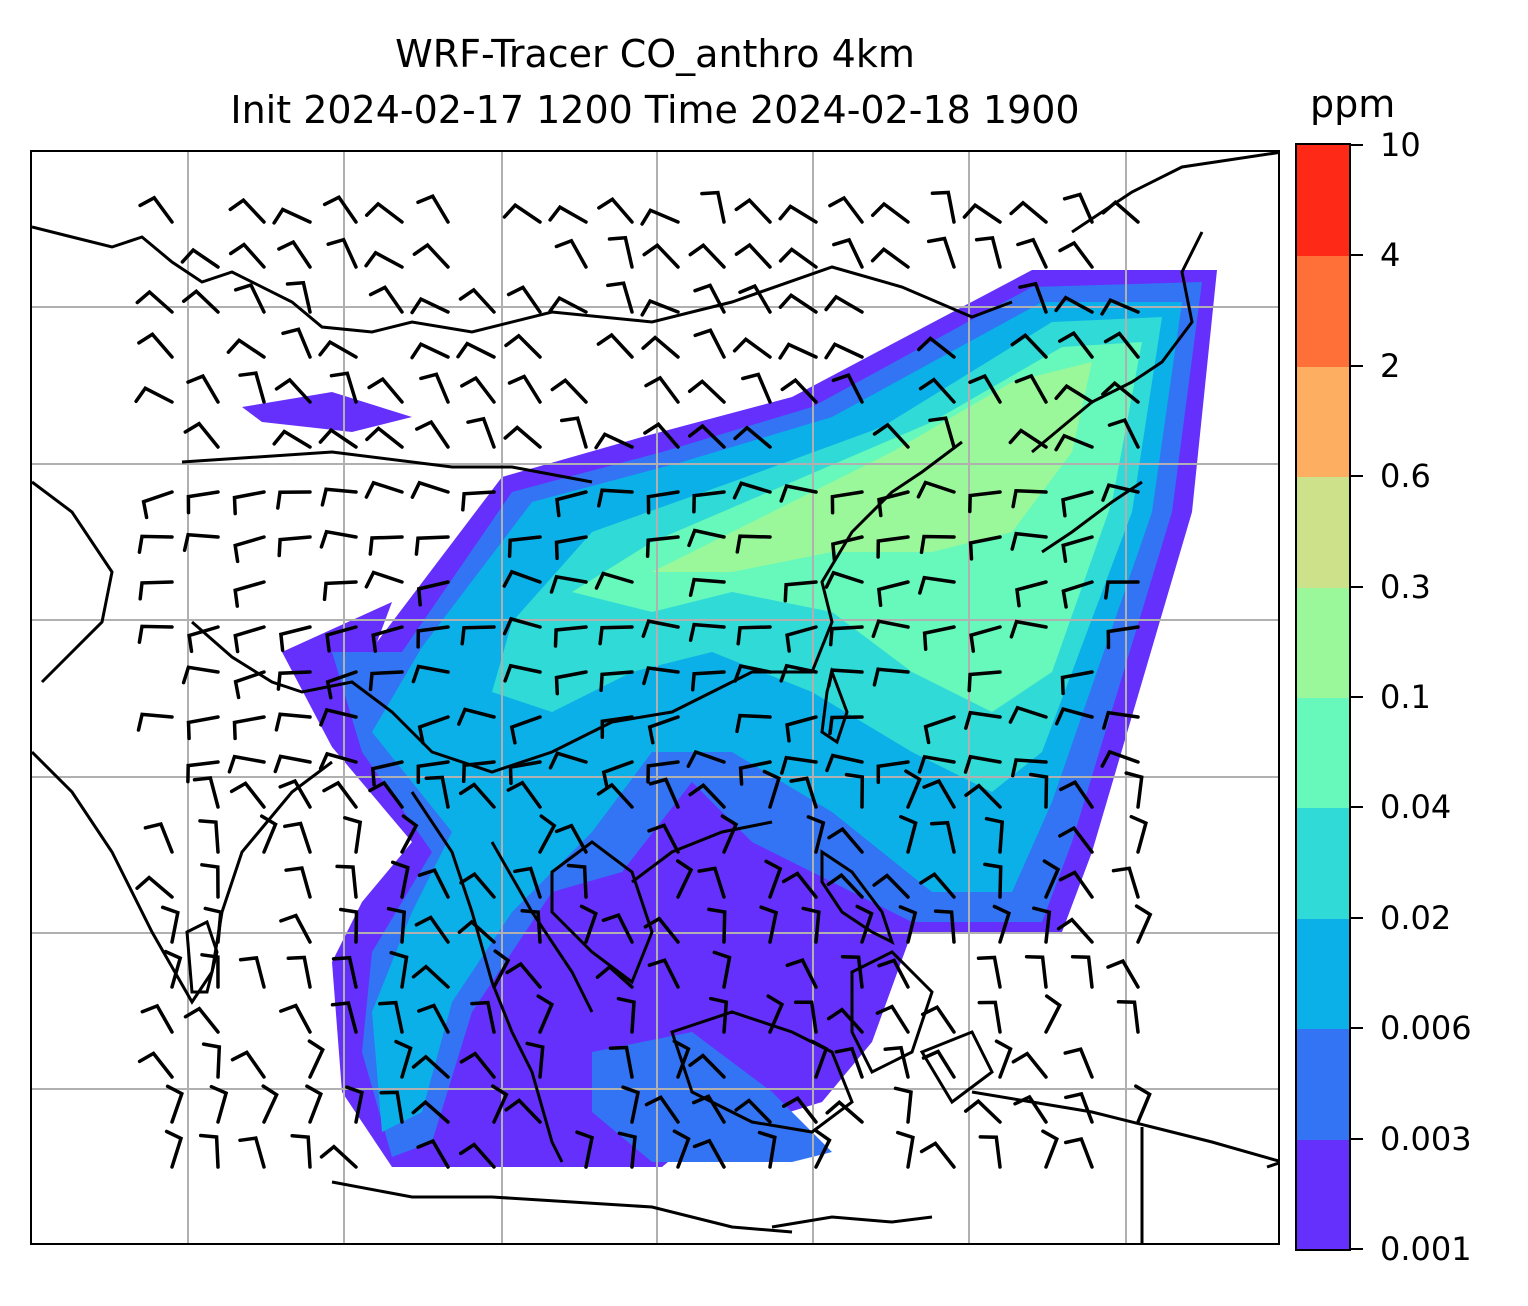  Describe the element at coordinates (1416, 917) in the screenshot. I see `colorbar-tick-label: 0.02` at that location.